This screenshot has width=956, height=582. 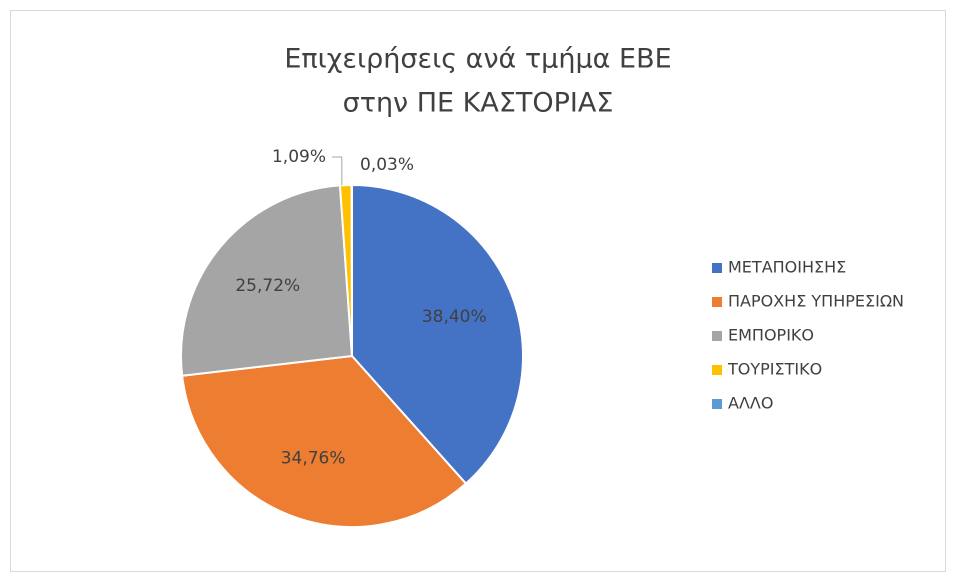 I want to click on legend-label: ΕΜΠΟΡΙΚΟ, so click(x=771, y=335).